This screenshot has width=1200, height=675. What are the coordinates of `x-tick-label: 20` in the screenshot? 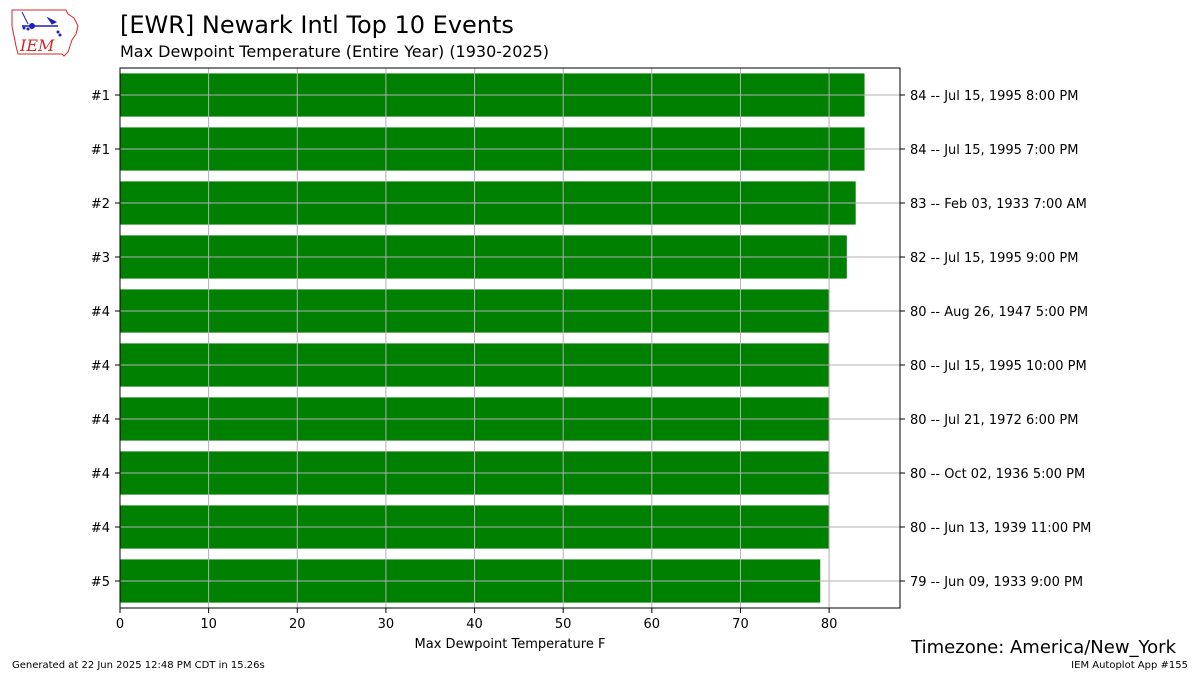 It's located at (297, 624).